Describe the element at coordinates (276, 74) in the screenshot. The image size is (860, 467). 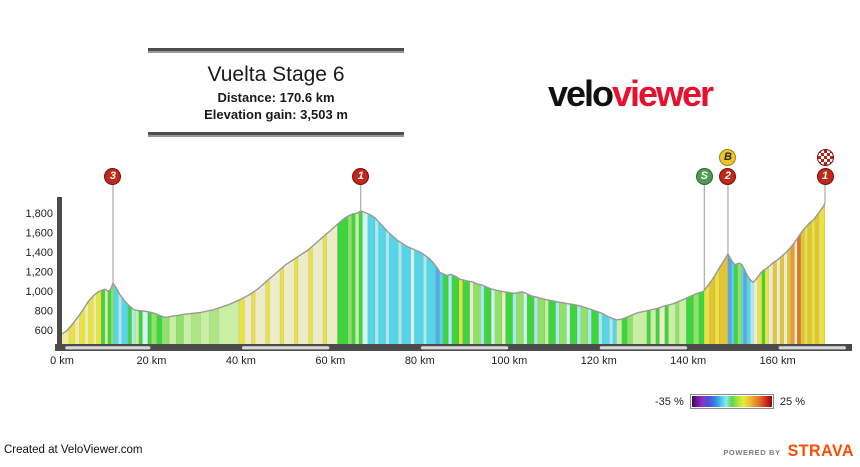
I see `page-title: Vuelta Stage 6` at that location.